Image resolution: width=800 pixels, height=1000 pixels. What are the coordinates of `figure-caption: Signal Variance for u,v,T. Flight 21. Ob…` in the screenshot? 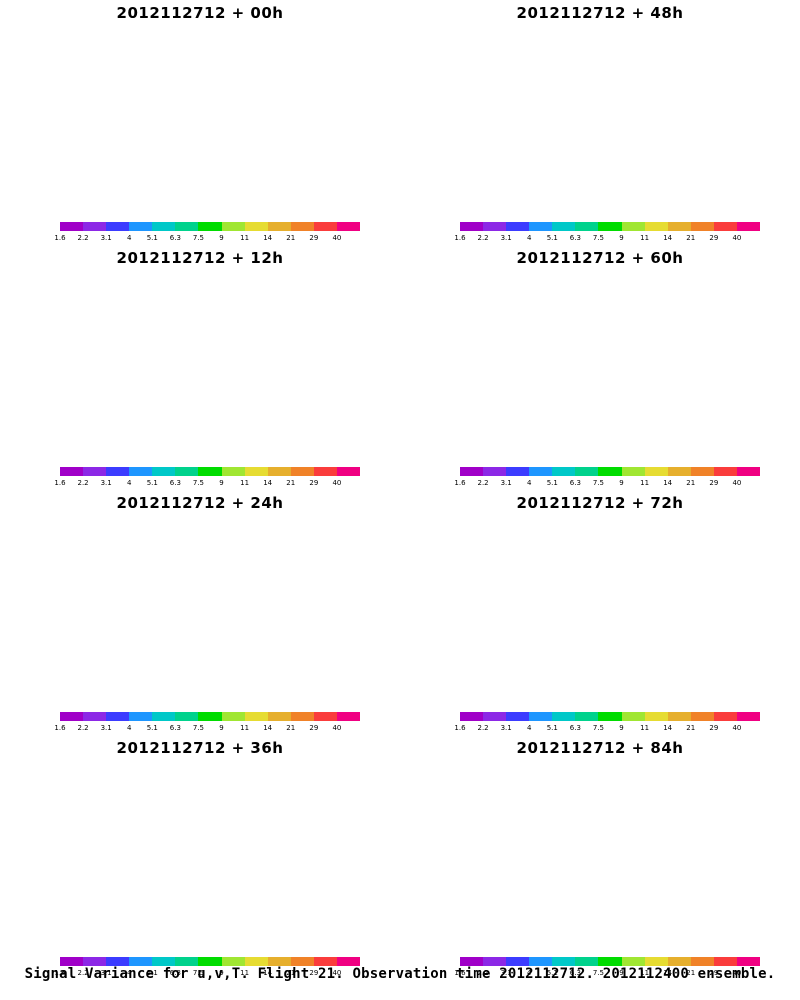 It's located at (400, 974).